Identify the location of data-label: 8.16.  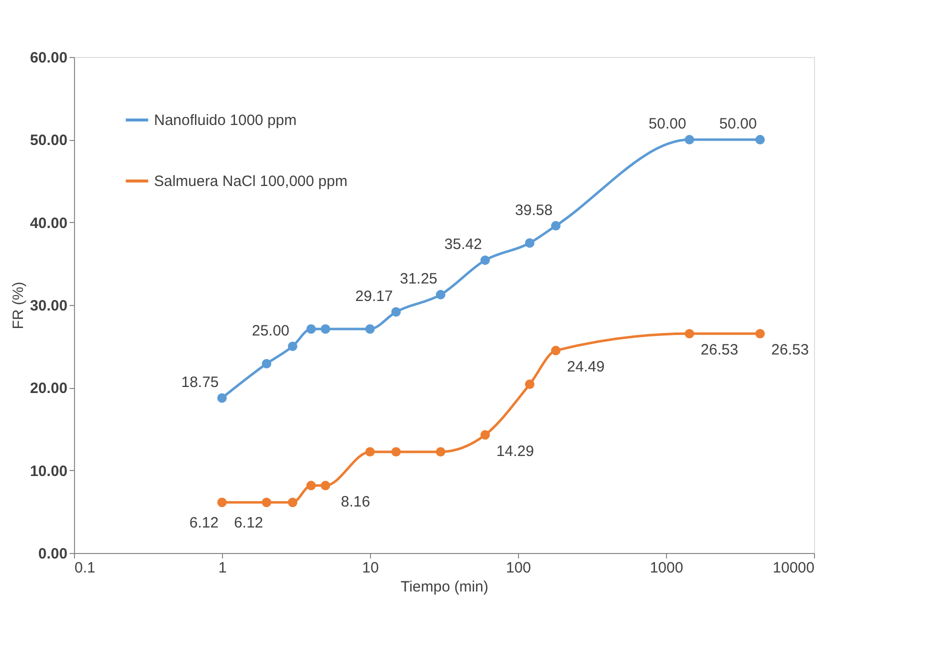
(355, 502).